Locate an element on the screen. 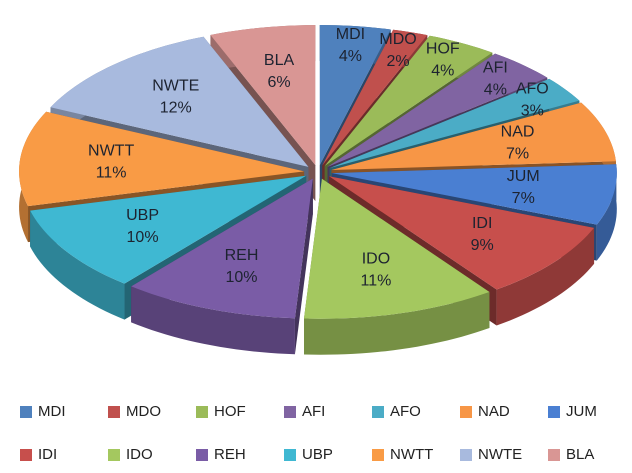  legend-label: AFI is located at coordinates (313, 411).